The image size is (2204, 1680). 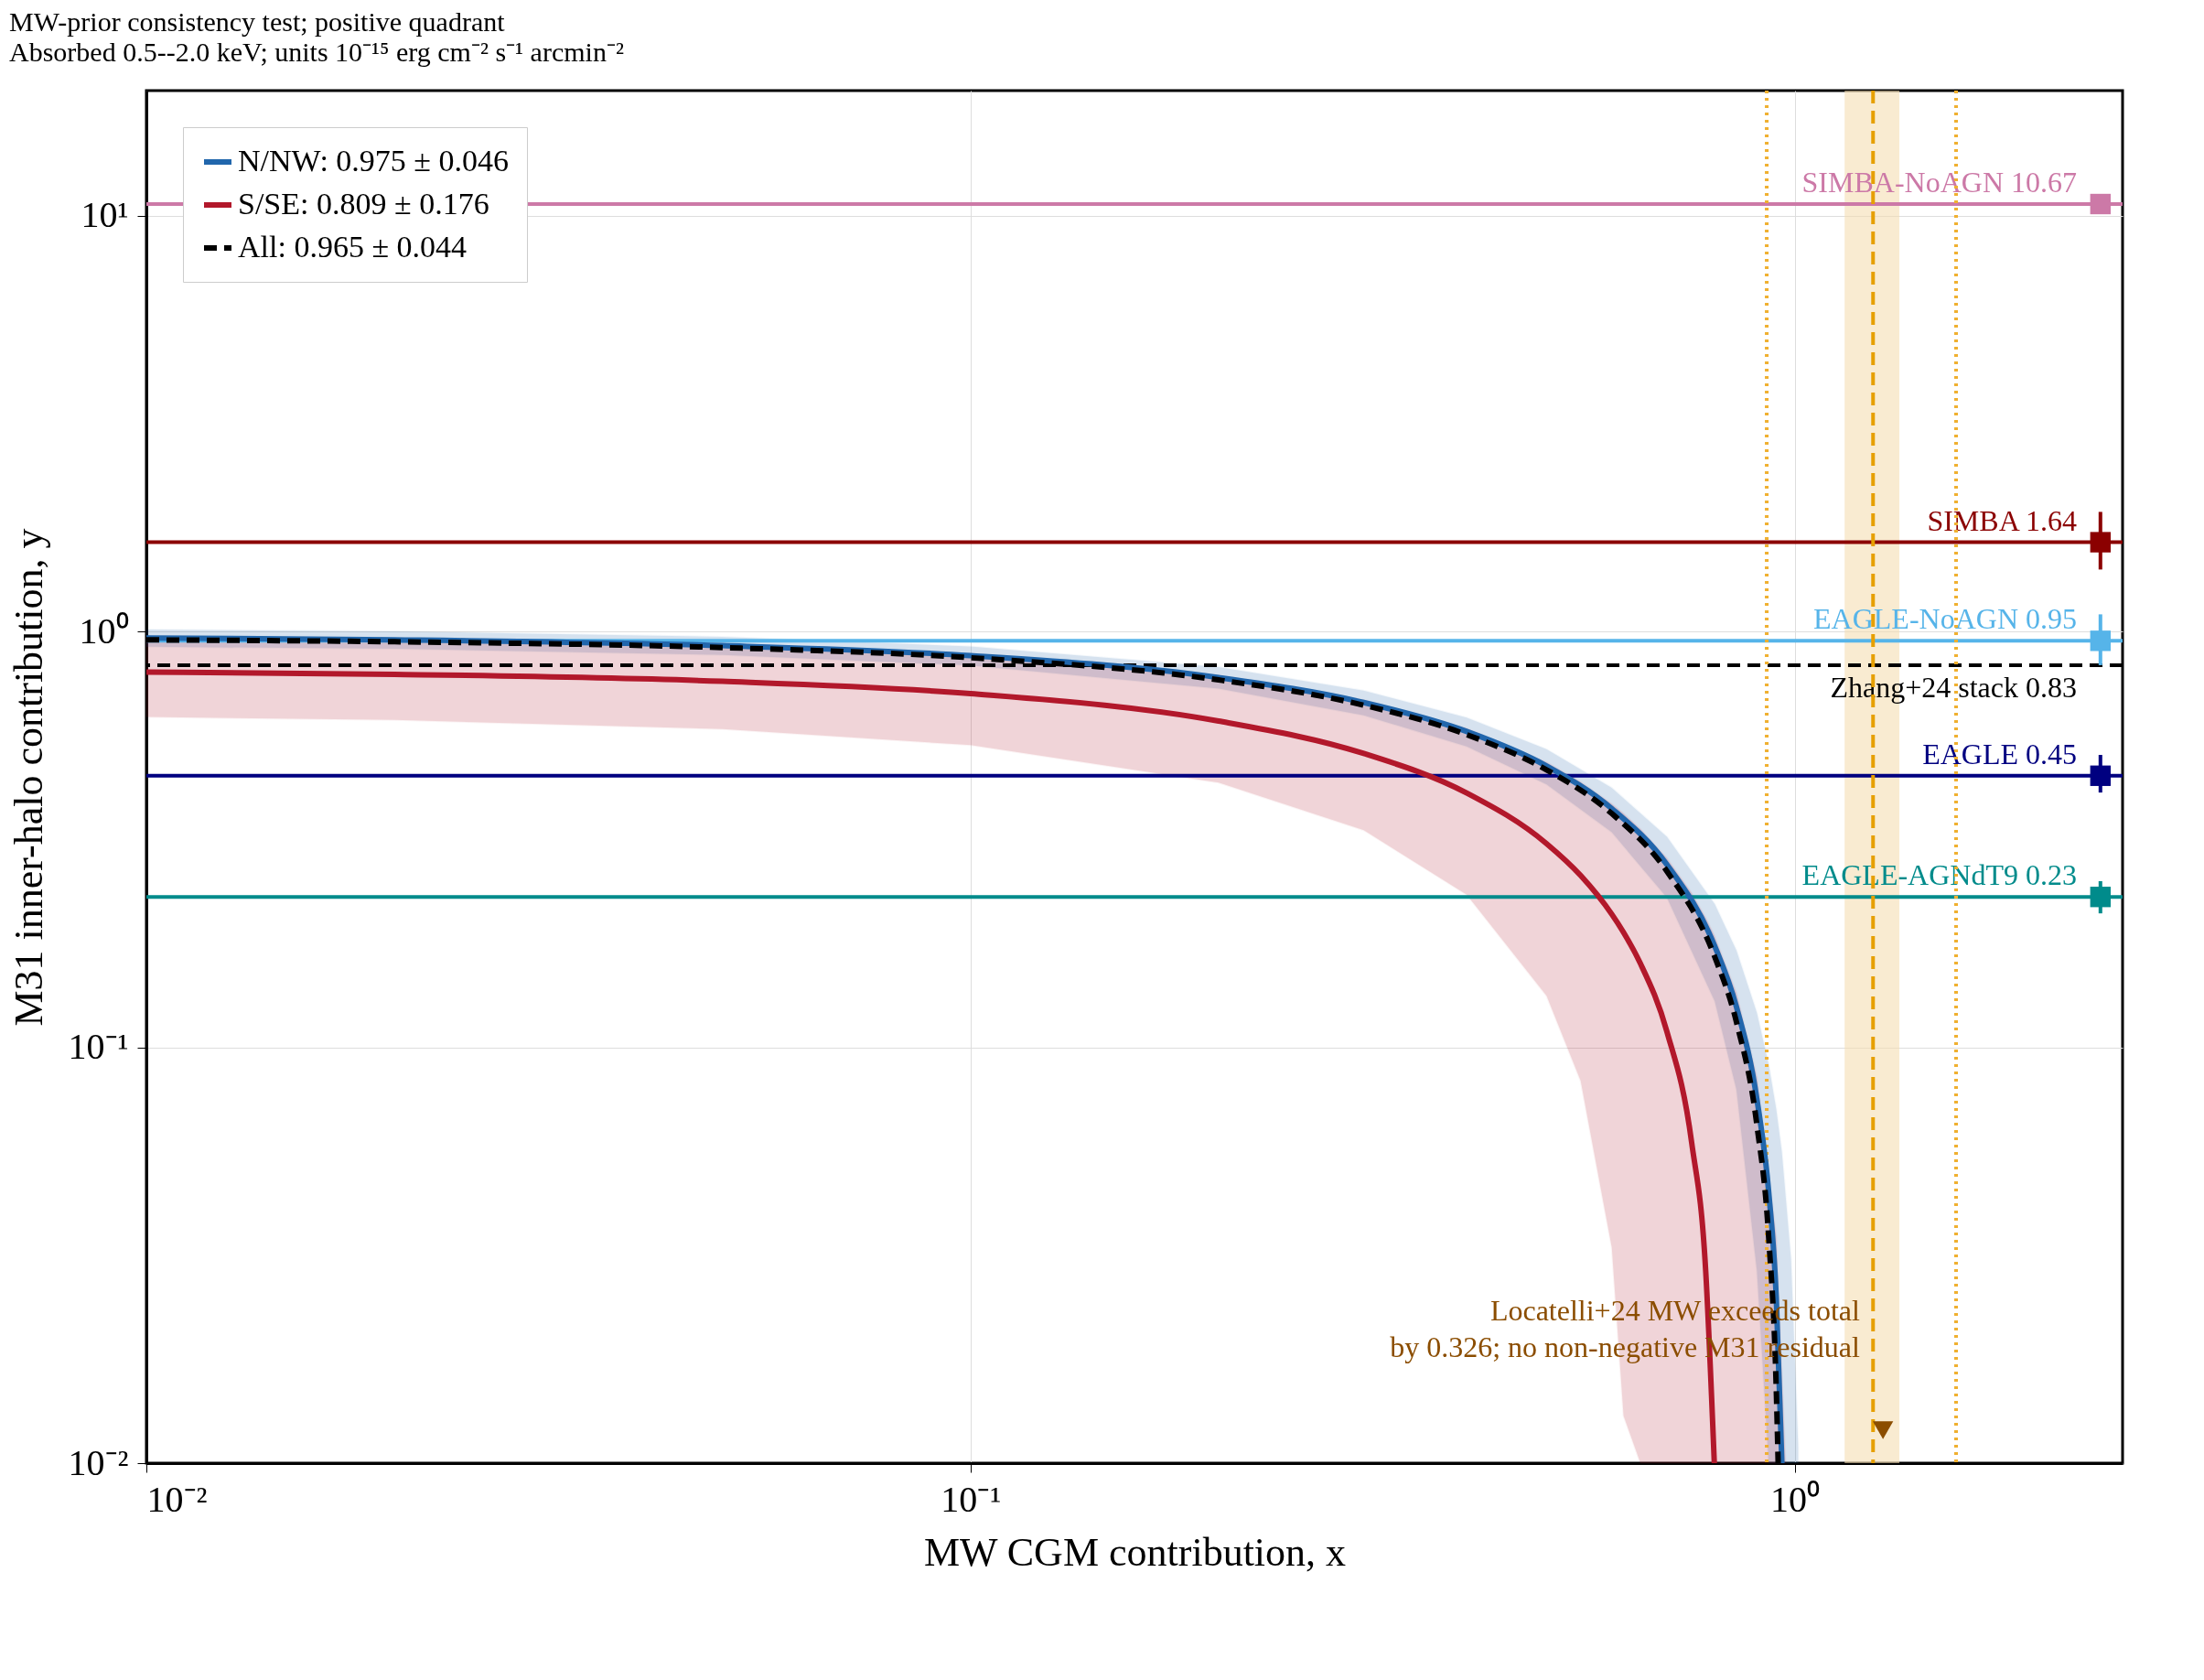 What do you see at coordinates (316, 52) in the screenshot?
I see `chart-subtitle: Absorbed 0.5--2.0 keV; units 10⁻¹⁵ erg cm⁻² s⁻¹ arcmin⁻²` at bounding box center [316, 52].